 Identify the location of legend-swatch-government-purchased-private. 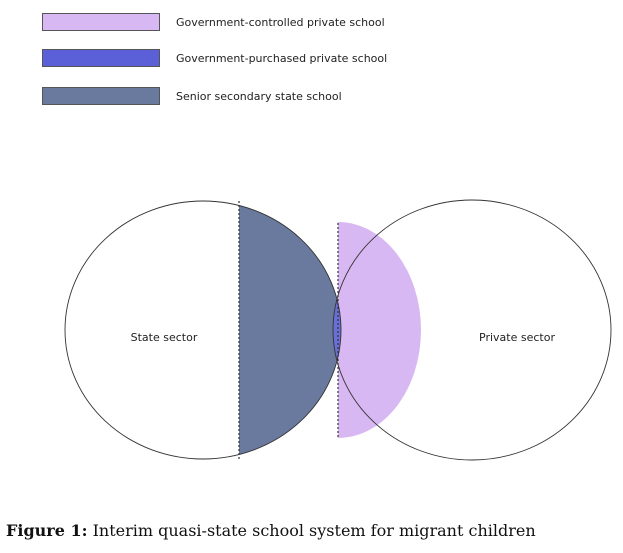
(101, 58).